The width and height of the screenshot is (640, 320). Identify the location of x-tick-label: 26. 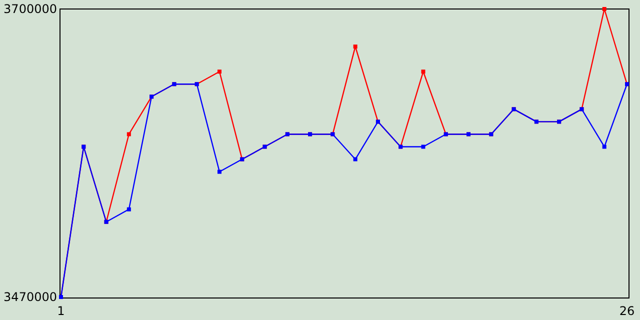
(627, 311).